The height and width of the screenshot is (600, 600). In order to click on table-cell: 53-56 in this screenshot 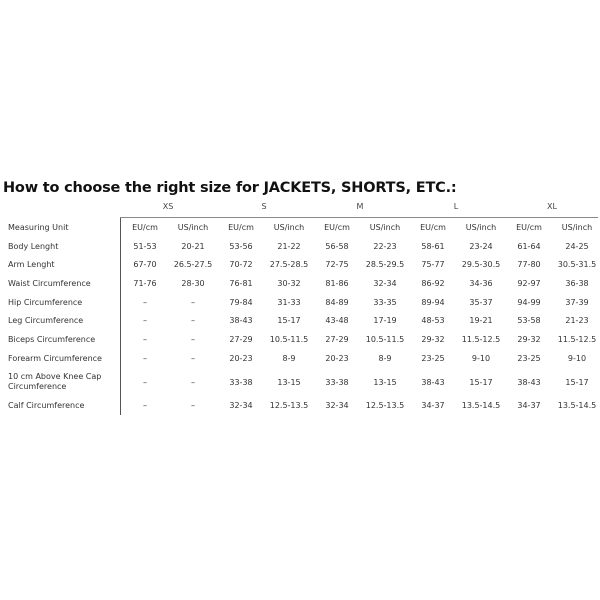, I will do `click(241, 246)`.